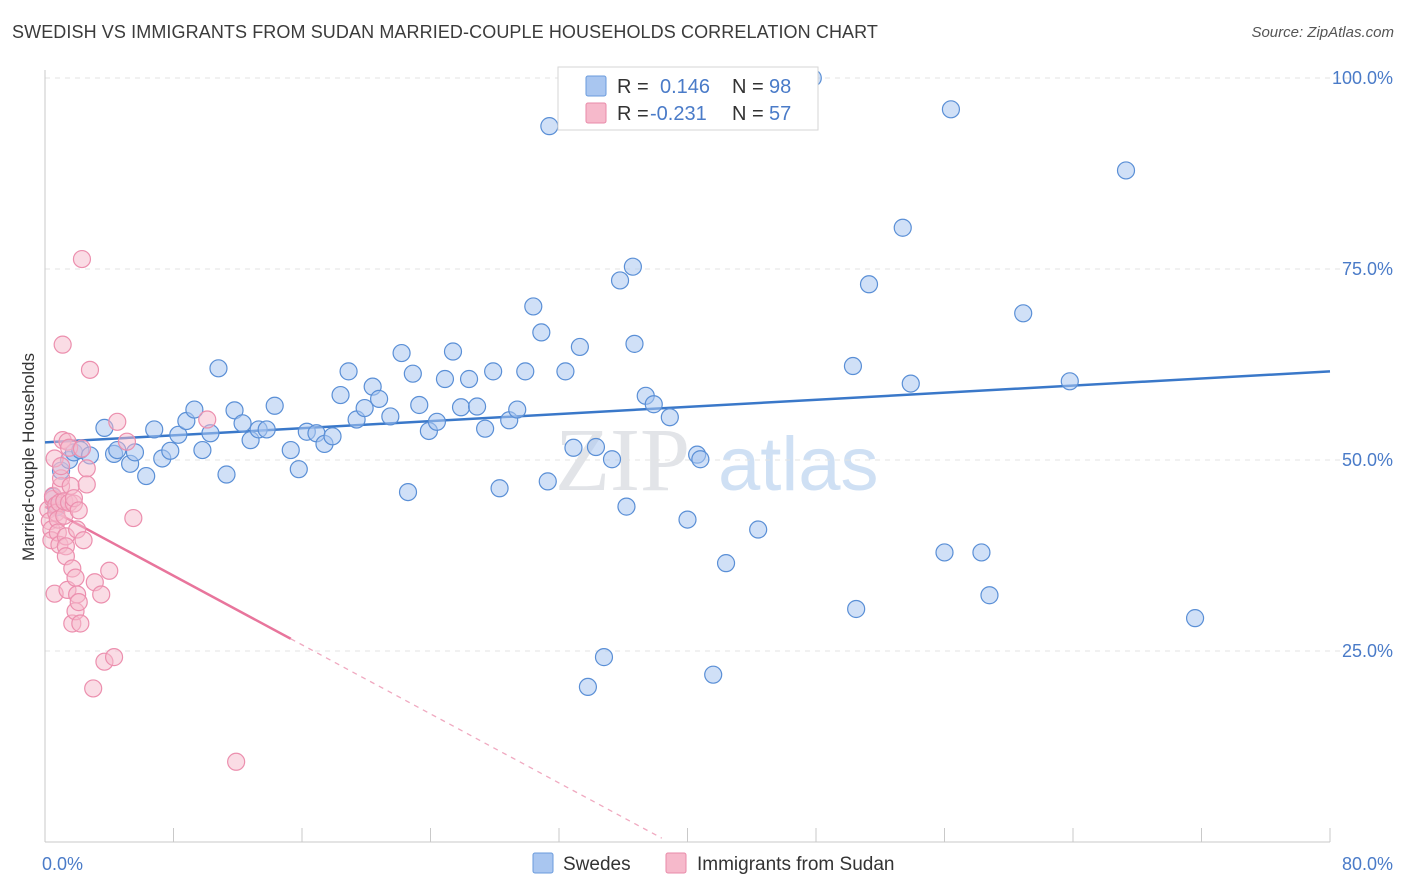 The width and height of the screenshot is (1406, 892). I want to click on legend-swatch-sudan, so click(596, 113).